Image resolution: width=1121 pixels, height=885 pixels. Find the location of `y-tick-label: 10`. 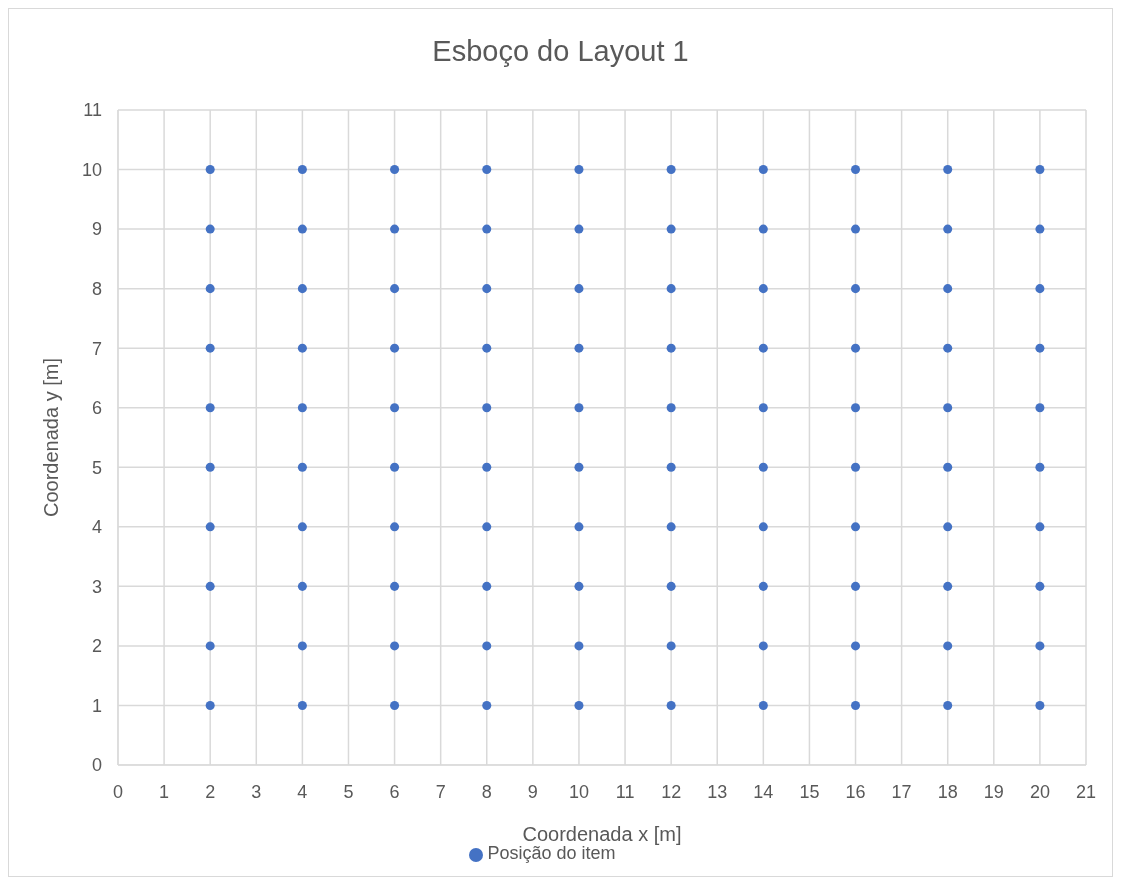

y-tick-label: 10 is located at coordinates (91, 169).